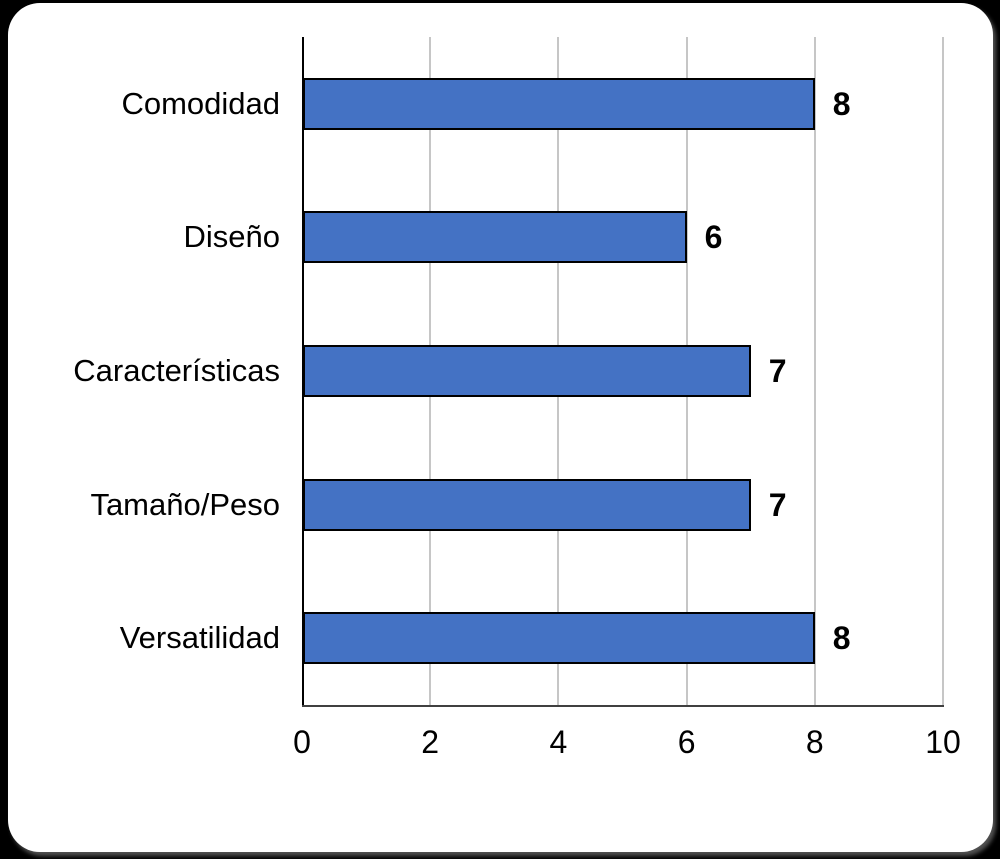 Image resolution: width=1000 pixels, height=859 pixels. Describe the element at coordinates (302, 742) in the screenshot. I see `x-tick-label: 0` at that location.